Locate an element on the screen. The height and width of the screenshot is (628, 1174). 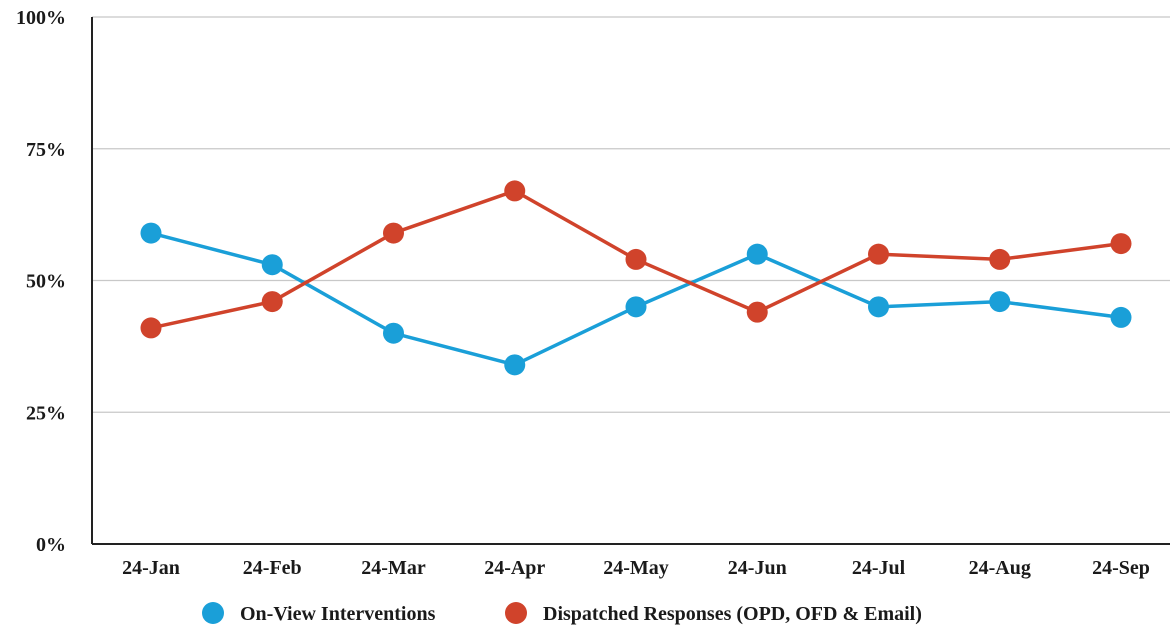
x-tick-label: 24-Feb is located at coordinates (272, 568).